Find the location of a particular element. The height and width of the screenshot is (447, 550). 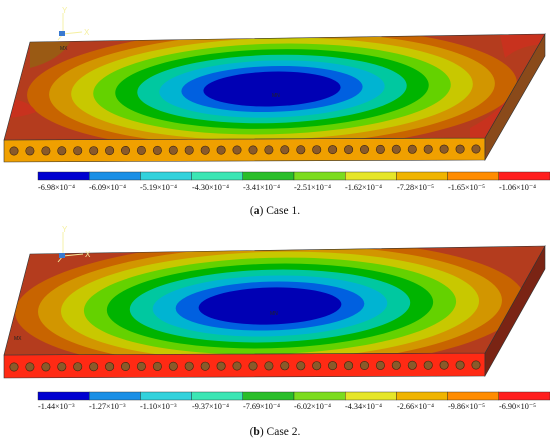

panel-b-legend-tick: -1.10×10⁻³ is located at coordinates (158, 406).